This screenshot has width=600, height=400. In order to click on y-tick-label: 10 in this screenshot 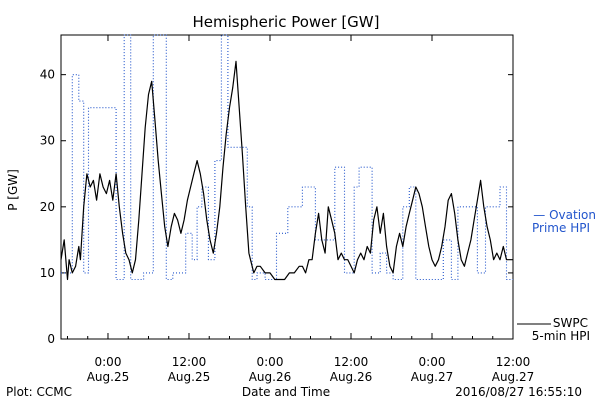, I will do `click(47, 273)`.